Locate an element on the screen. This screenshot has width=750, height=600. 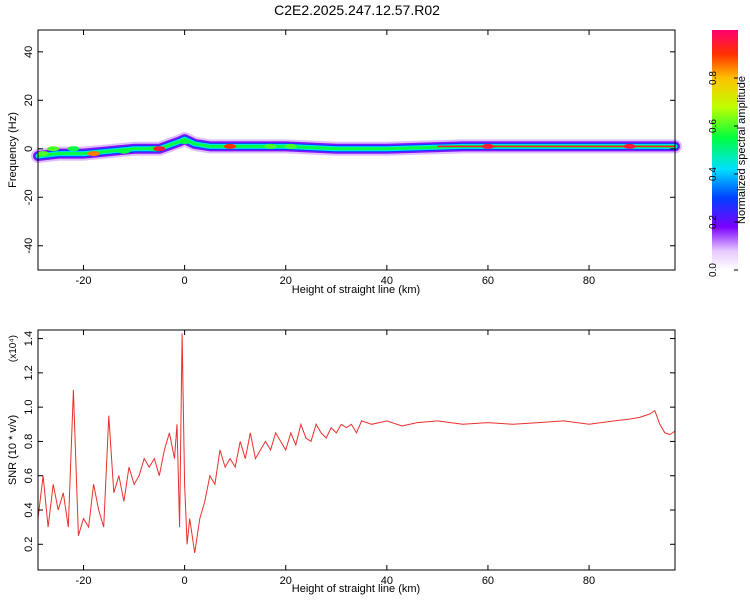
colorbar-tick-label: 0.6 is located at coordinates (713, 126).